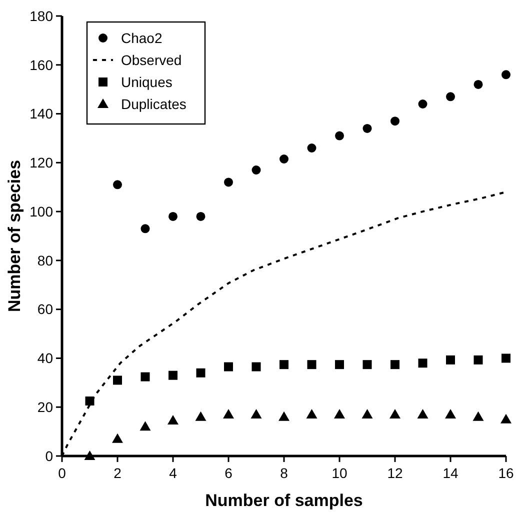 The width and height of the screenshot is (524, 524). I want to click on x-tick-label: 14, so click(450, 473).